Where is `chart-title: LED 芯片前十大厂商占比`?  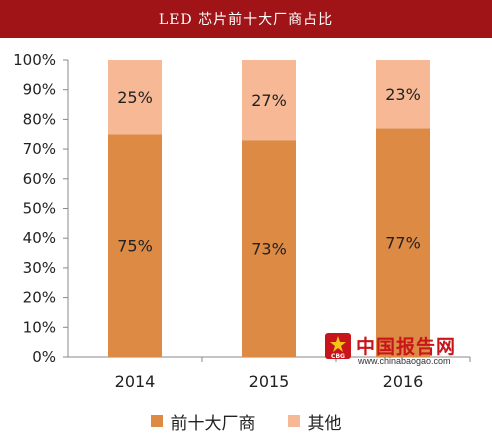 chart-title: LED 芯片前十大厂商占比 is located at coordinates (246, 20).